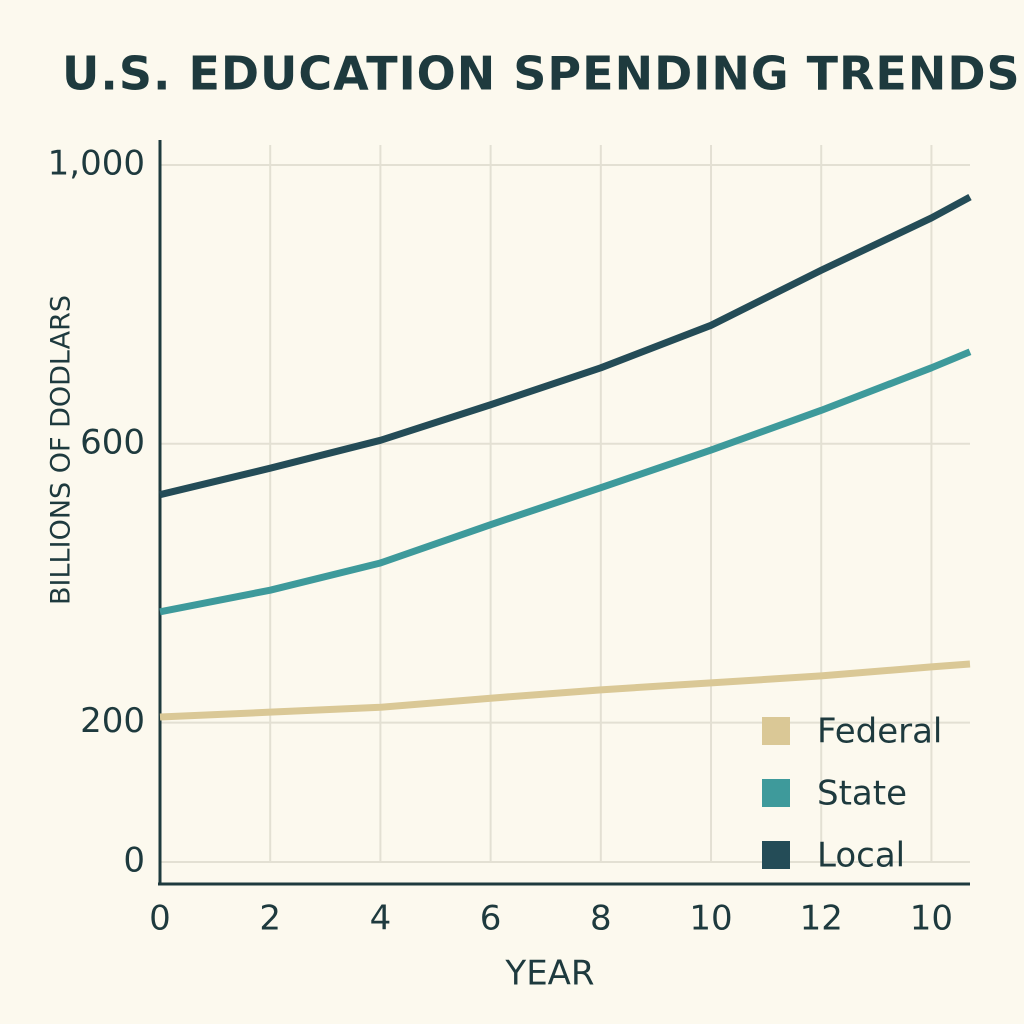  Describe the element at coordinates (112, 442) in the screenshot. I see `y-tick-label: 600` at that location.